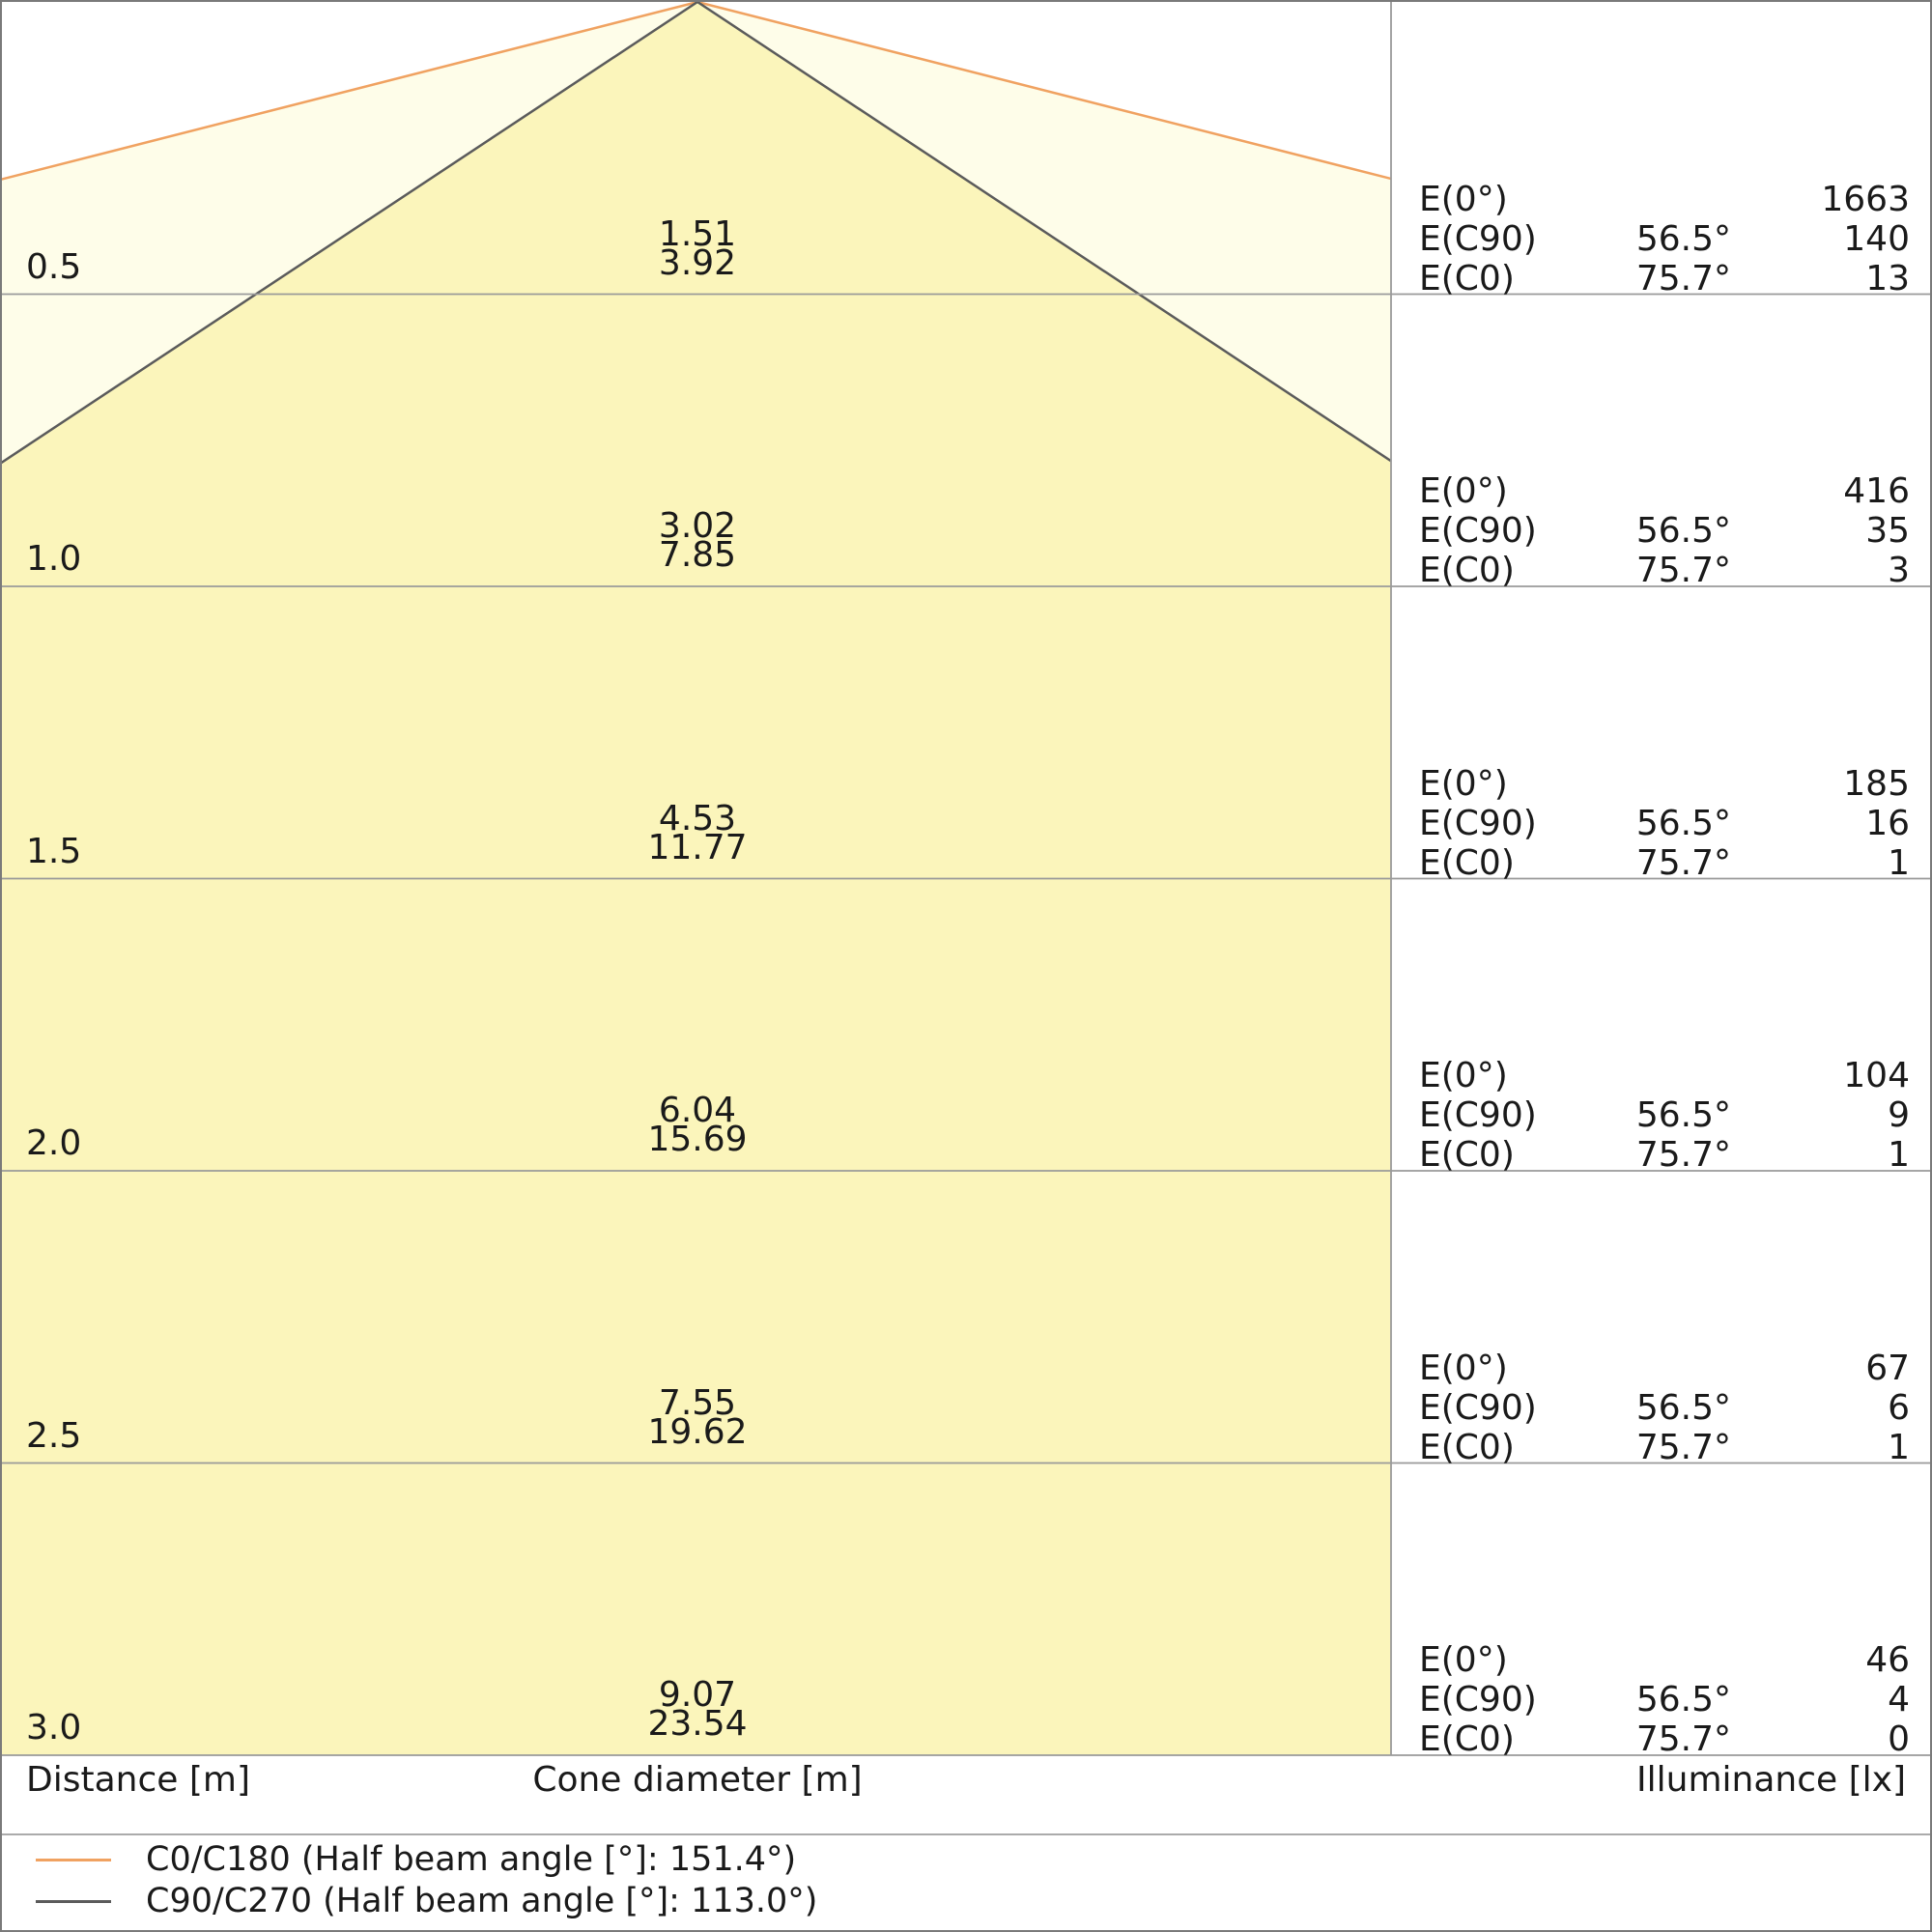 This screenshot has width=1932, height=1932. Describe the element at coordinates (73, 1901) in the screenshot. I see `c90-line-swatch` at that location.